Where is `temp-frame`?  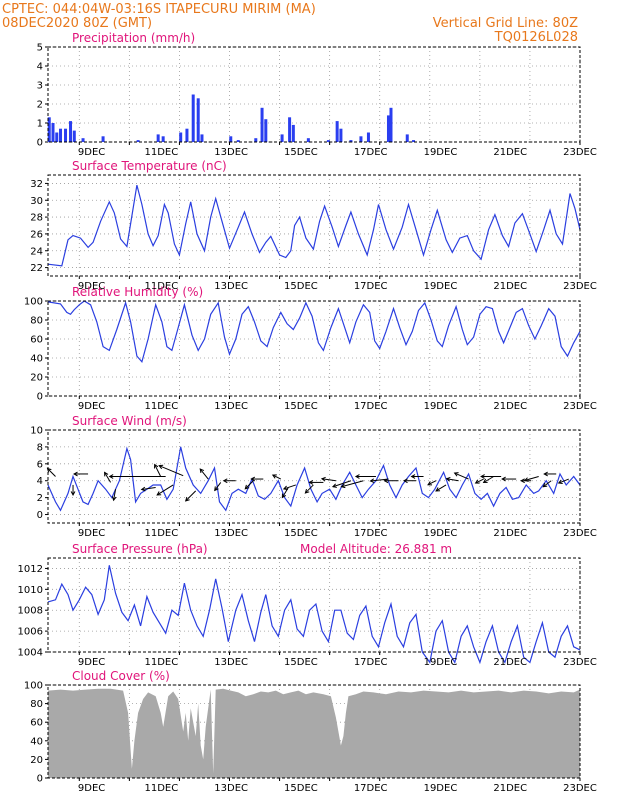 temp-frame is located at coordinates (314, 225).